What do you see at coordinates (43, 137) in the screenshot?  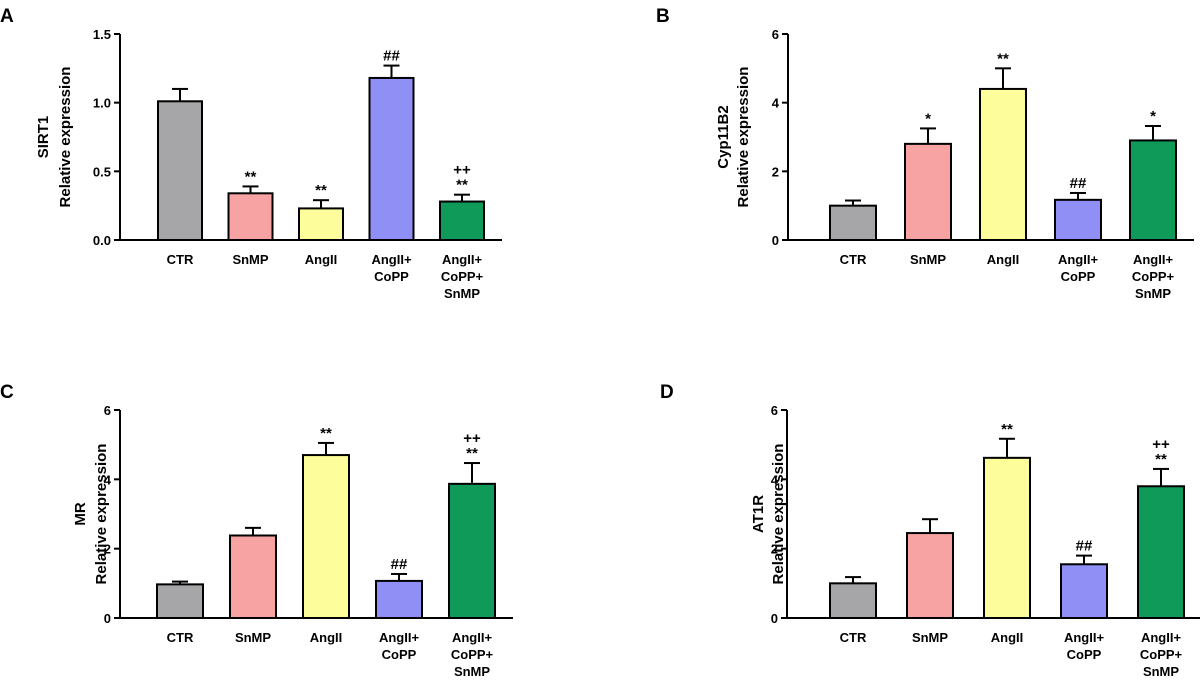 I see `y-axis-gene-label: SIRT1` at bounding box center [43, 137].